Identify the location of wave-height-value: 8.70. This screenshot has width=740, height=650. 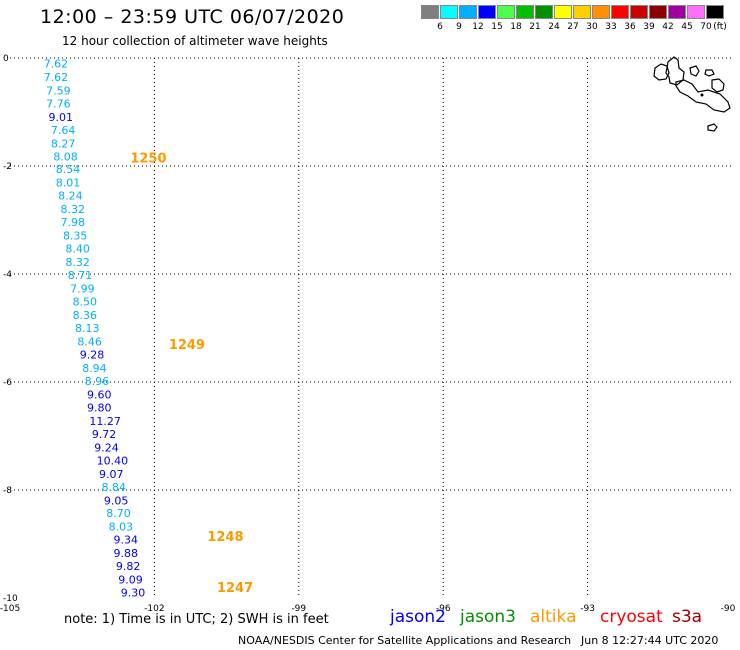
(118, 513).